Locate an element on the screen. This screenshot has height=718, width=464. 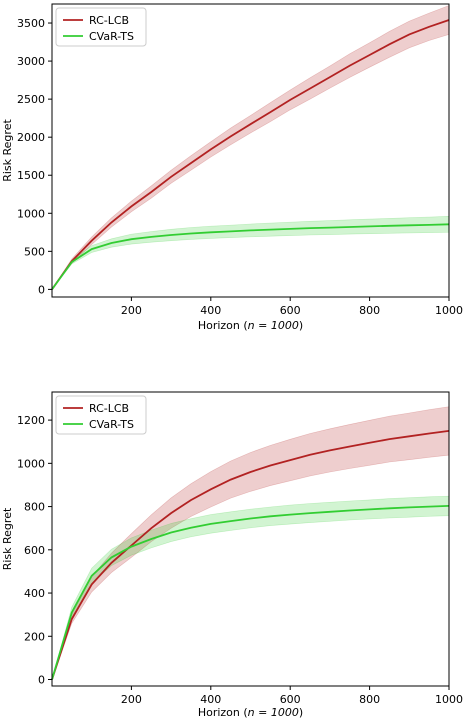
y-tick-label: 400 is located at coordinates (34, 593).